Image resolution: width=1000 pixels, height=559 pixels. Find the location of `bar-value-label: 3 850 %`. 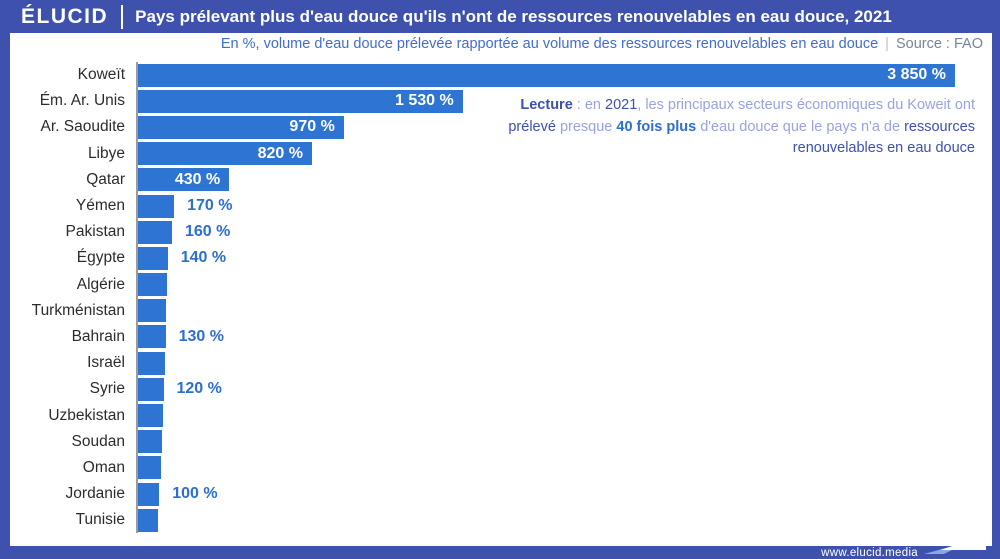

bar-value-label: 3 850 % is located at coordinates (916, 75).